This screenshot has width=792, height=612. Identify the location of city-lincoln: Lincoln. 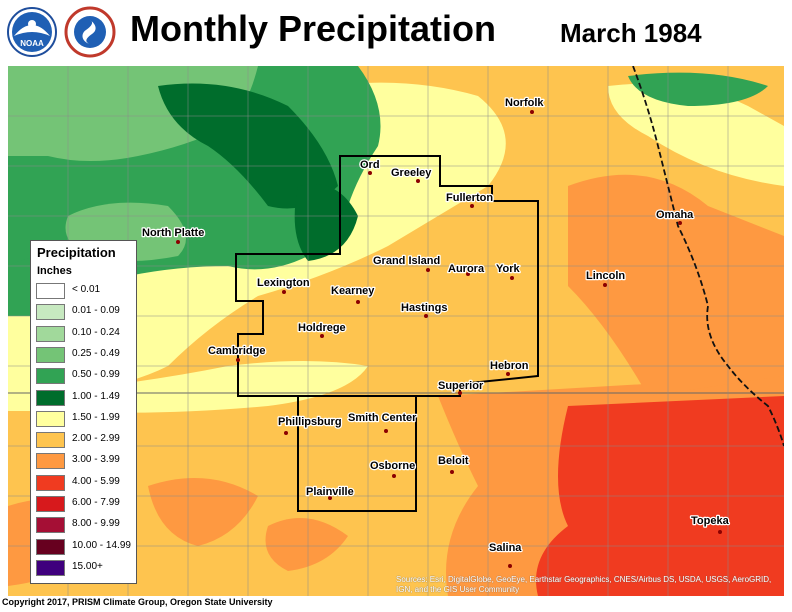
(606, 278).